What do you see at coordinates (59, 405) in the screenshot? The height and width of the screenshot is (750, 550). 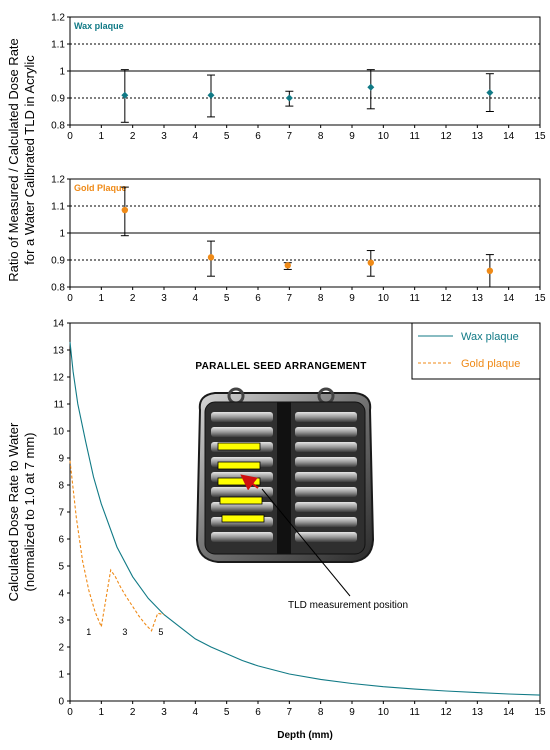 I see `y-tick-label: 11` at bounding box center [59, 405].